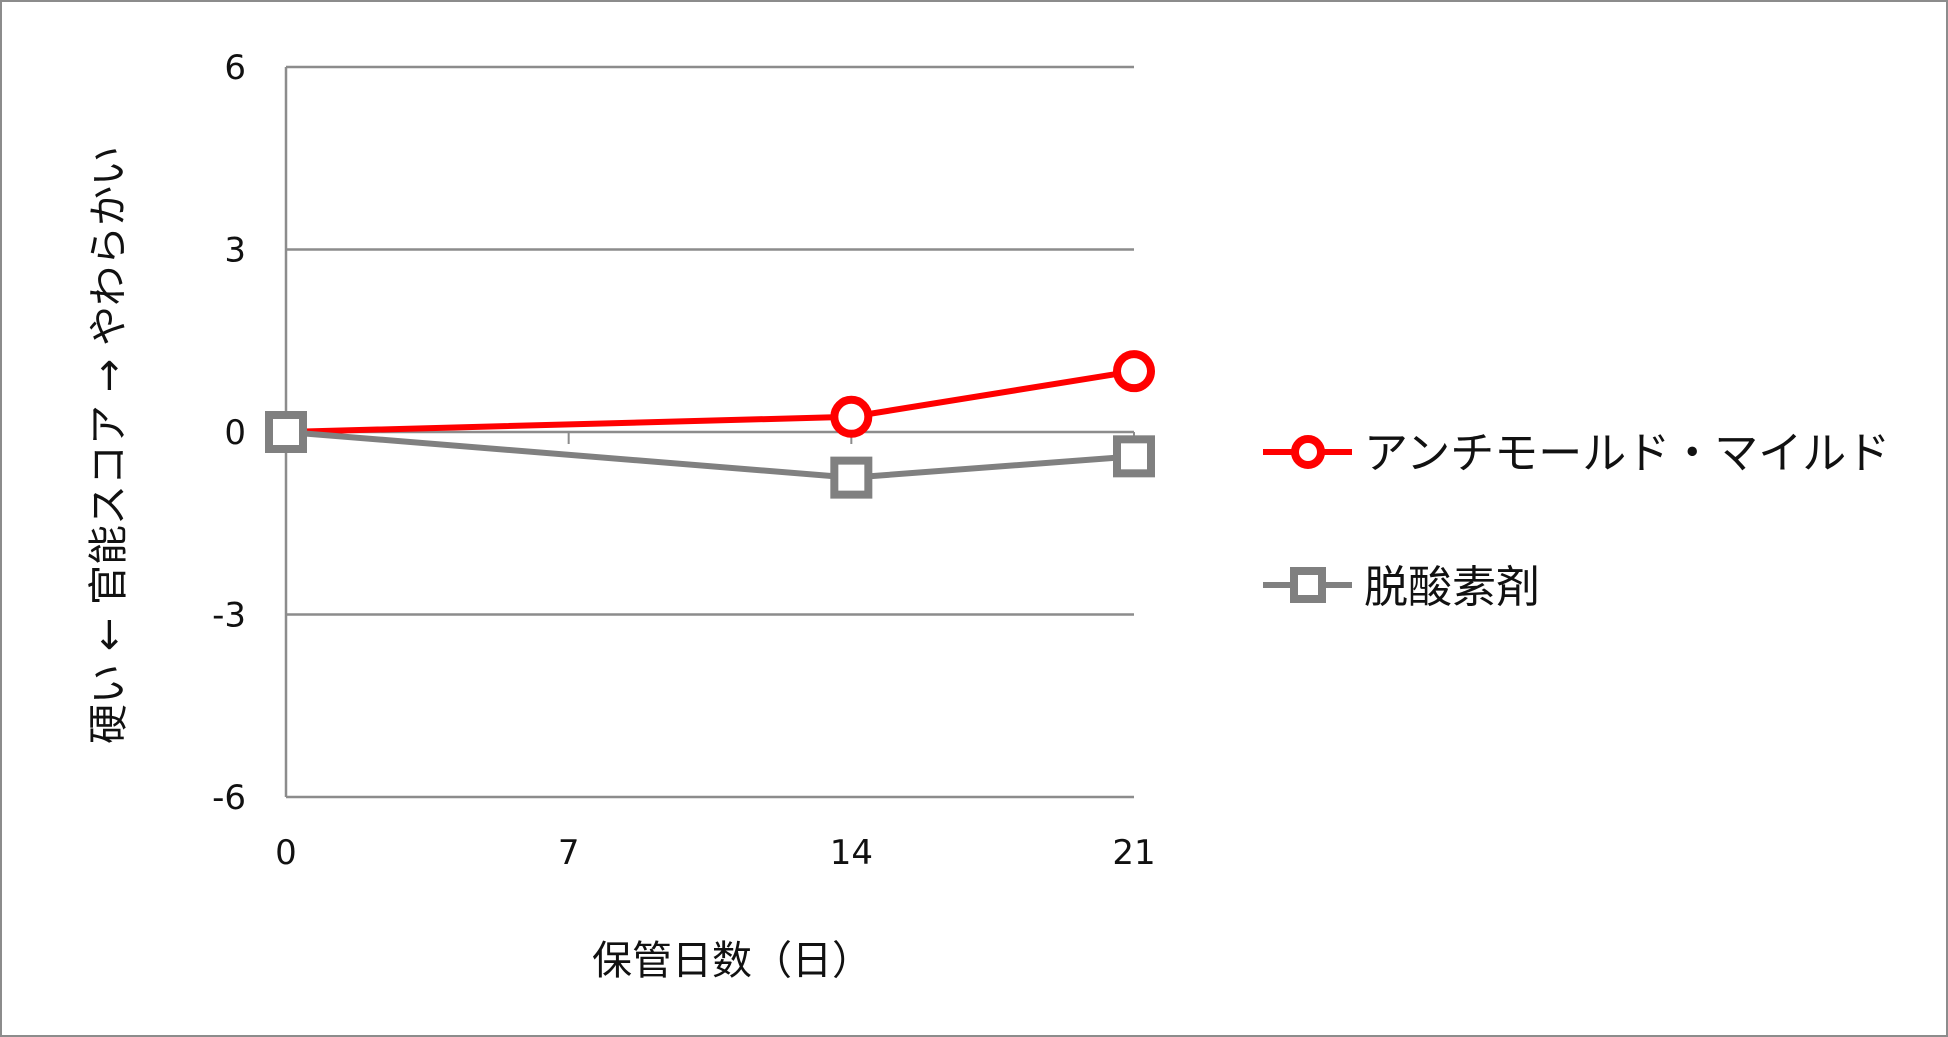 Image resolution: width=1948 pixels, height=1037 pixels. What do you see at coordinates (286, 853) in the screenshot?
I see `x-tick-label: 0` at bounding box center [286, 853].